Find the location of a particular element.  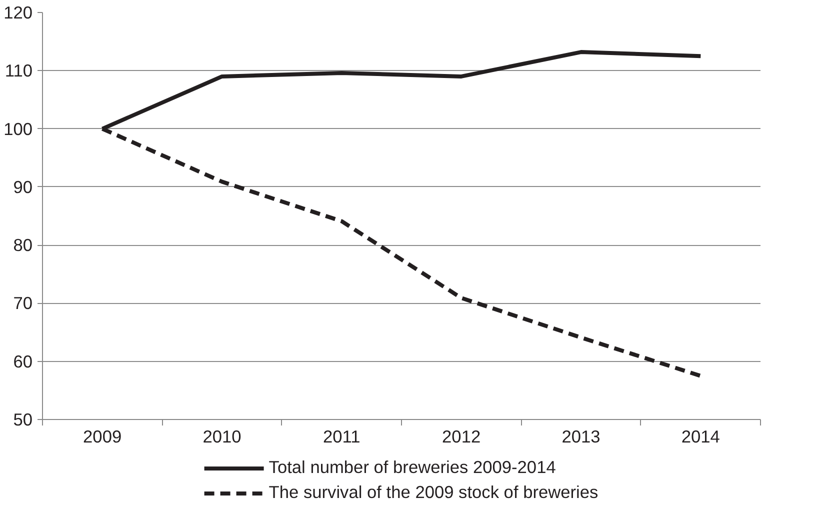

x-tick-label: 2010 is located at coordinates (222, 436).